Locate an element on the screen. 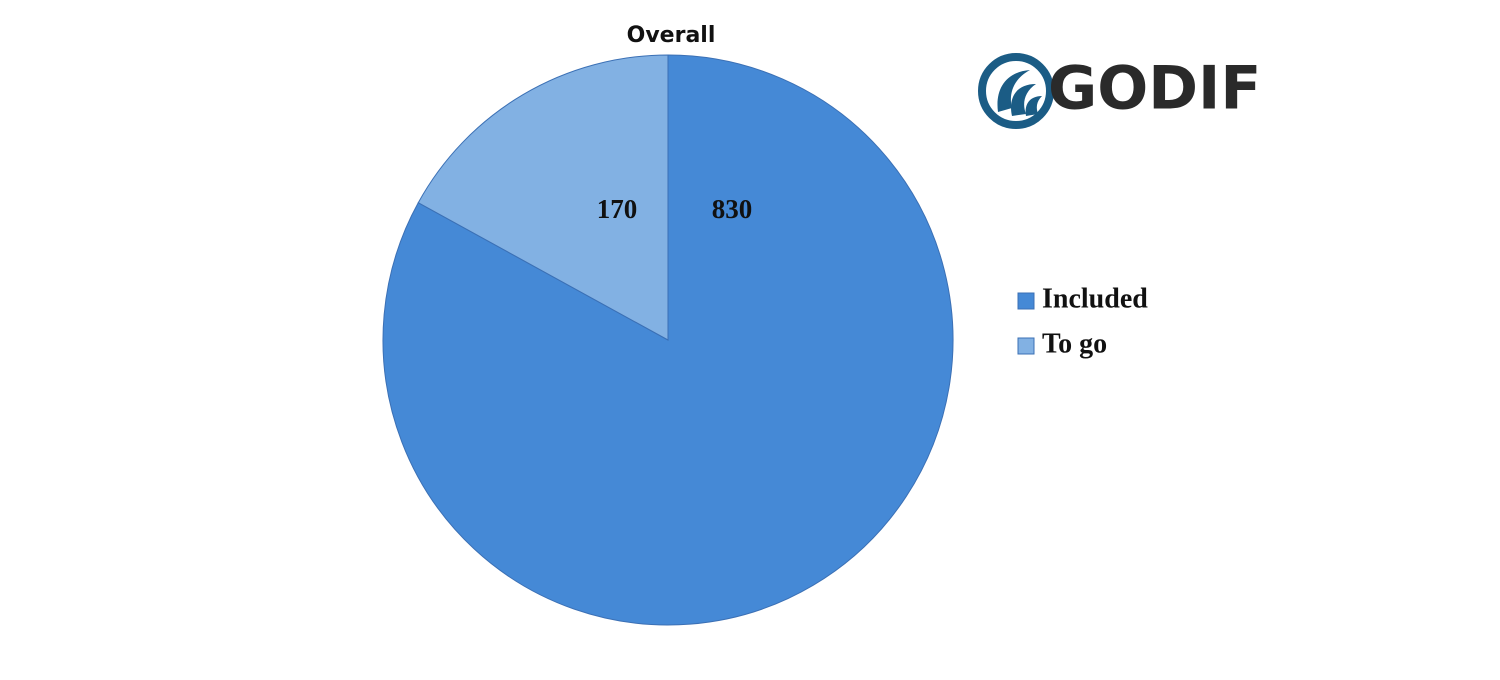 This screenshot has width=1500, height=680. legend-label: Included is located at coordinates (1095, 298).